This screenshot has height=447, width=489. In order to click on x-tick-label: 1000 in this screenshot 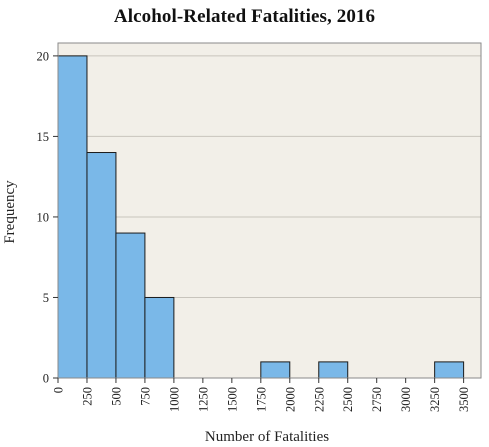, I will do `click(174, 399)`.